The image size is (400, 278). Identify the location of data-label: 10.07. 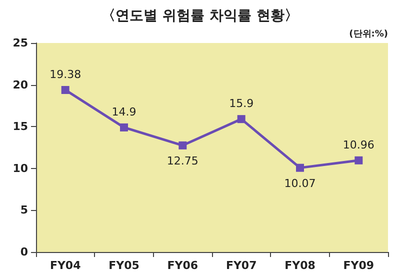
(300, 183).